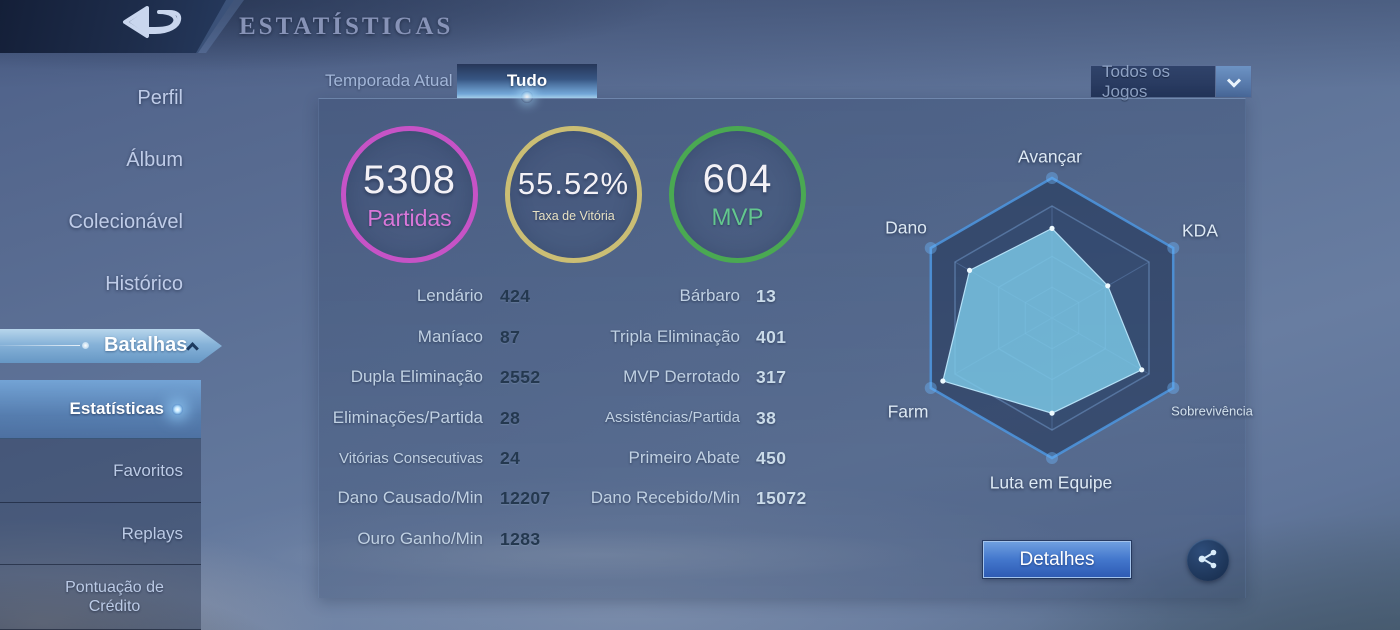 The height and width of the screenshot is (630, 1400). Describe the element at coordinates (154, 160) in the screenshot. I see `sidebar-item-album: Álbum` at that location.